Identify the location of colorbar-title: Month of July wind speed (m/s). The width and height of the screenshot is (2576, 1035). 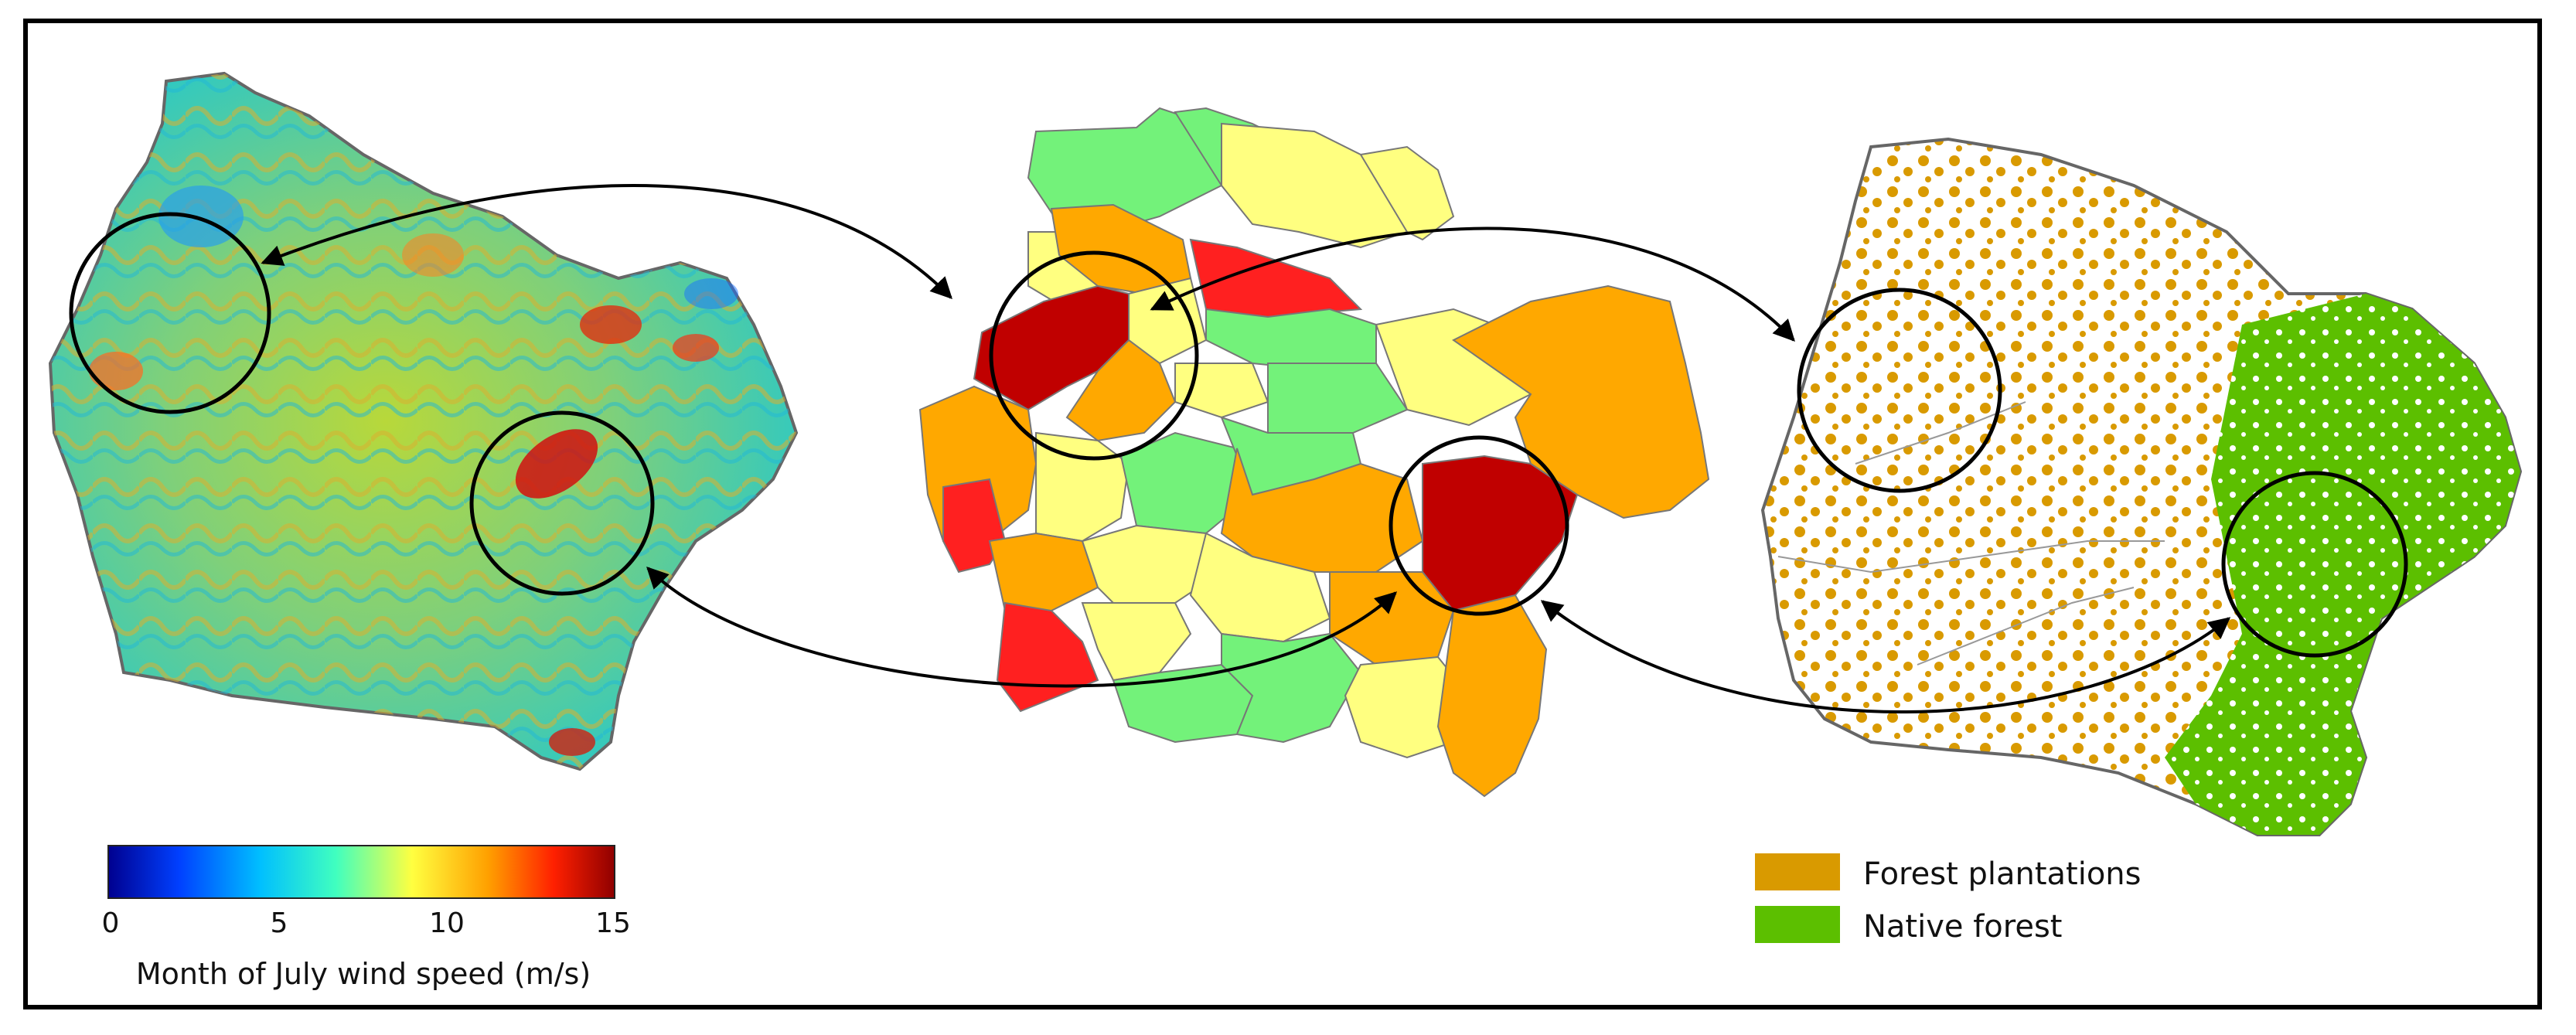
(363, 974).